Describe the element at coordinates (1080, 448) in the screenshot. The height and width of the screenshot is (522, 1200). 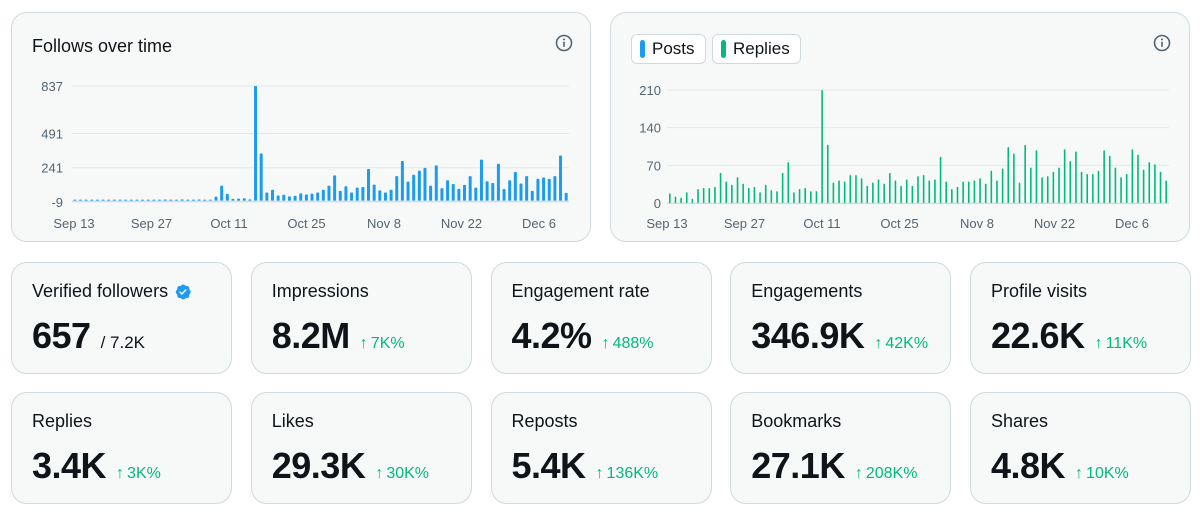
I see `metric-card-shares: Shares 4.8K ↑ 10K%` at that location.